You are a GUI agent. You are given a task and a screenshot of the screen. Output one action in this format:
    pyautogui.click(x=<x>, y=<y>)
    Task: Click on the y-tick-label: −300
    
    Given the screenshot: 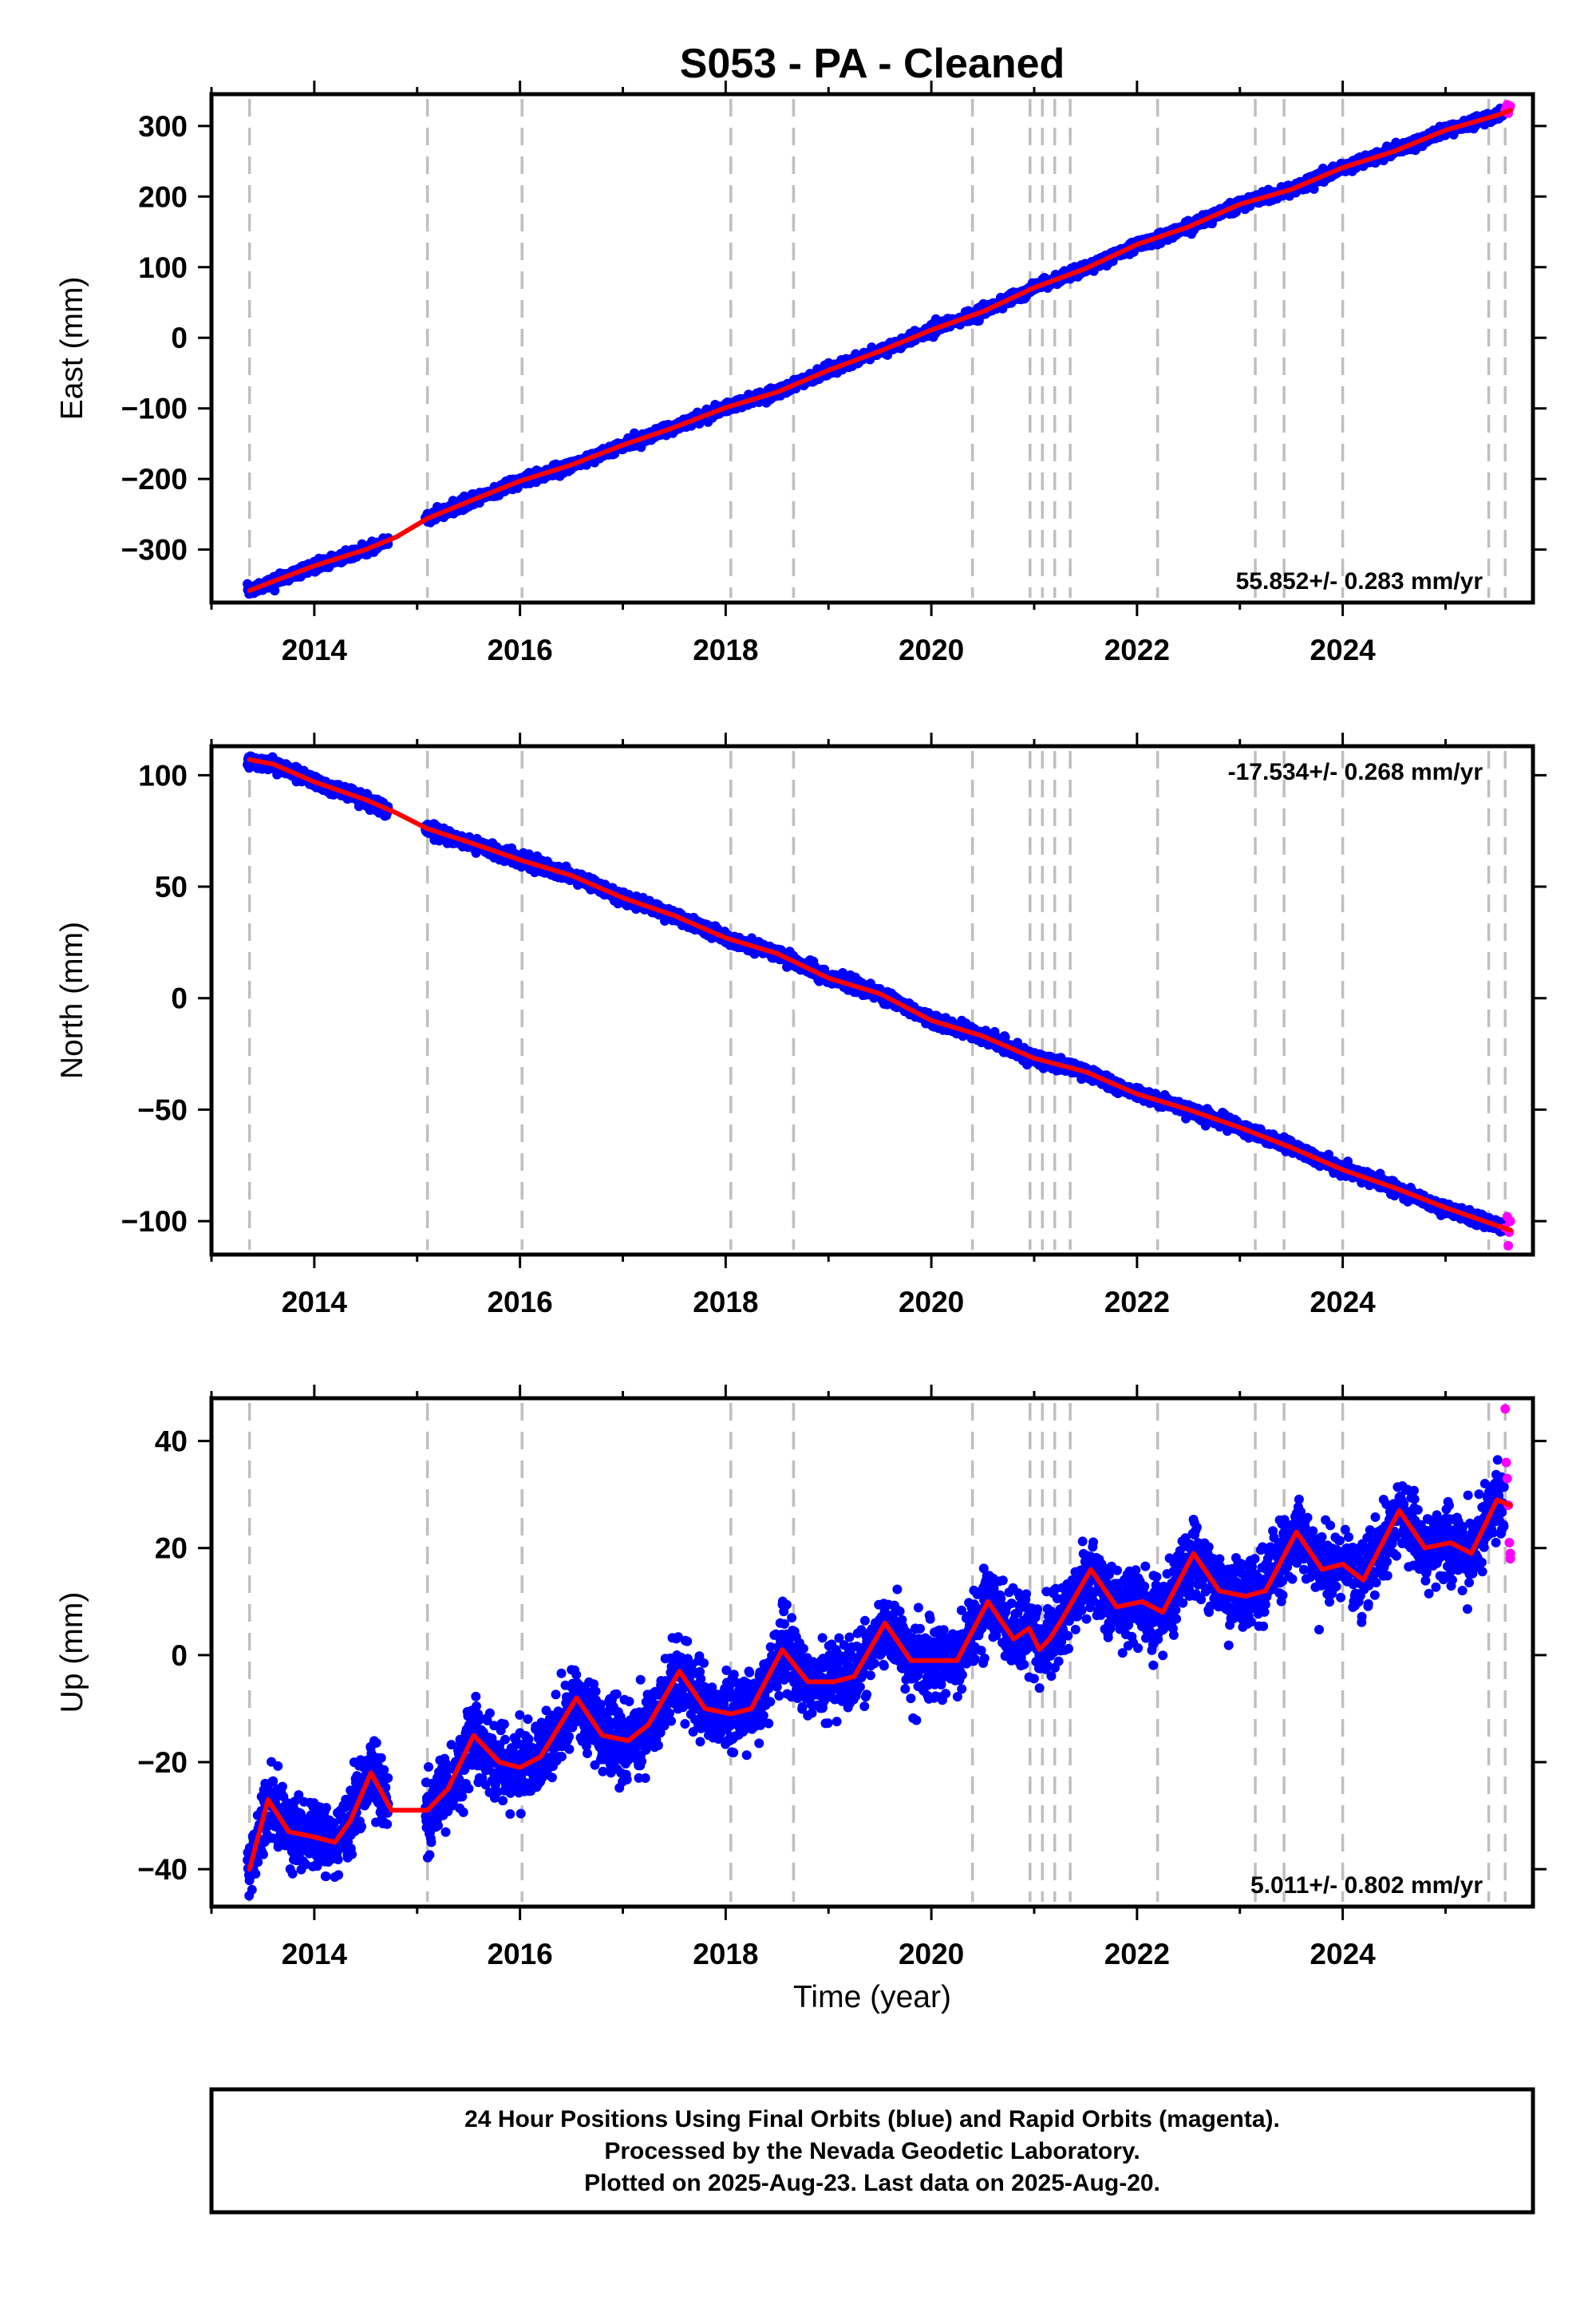 What is the action you would take?
    pyautogui.click(x=154, y=550)
    